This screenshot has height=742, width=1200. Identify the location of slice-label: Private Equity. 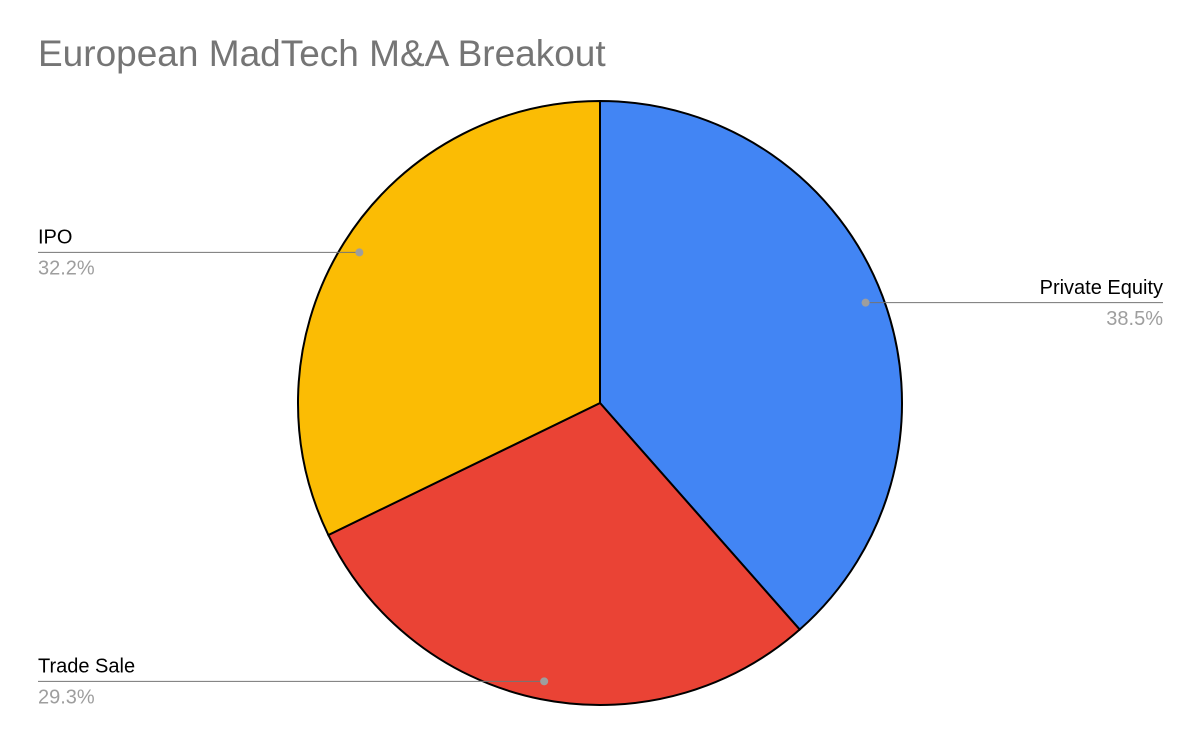
(1101, 288).